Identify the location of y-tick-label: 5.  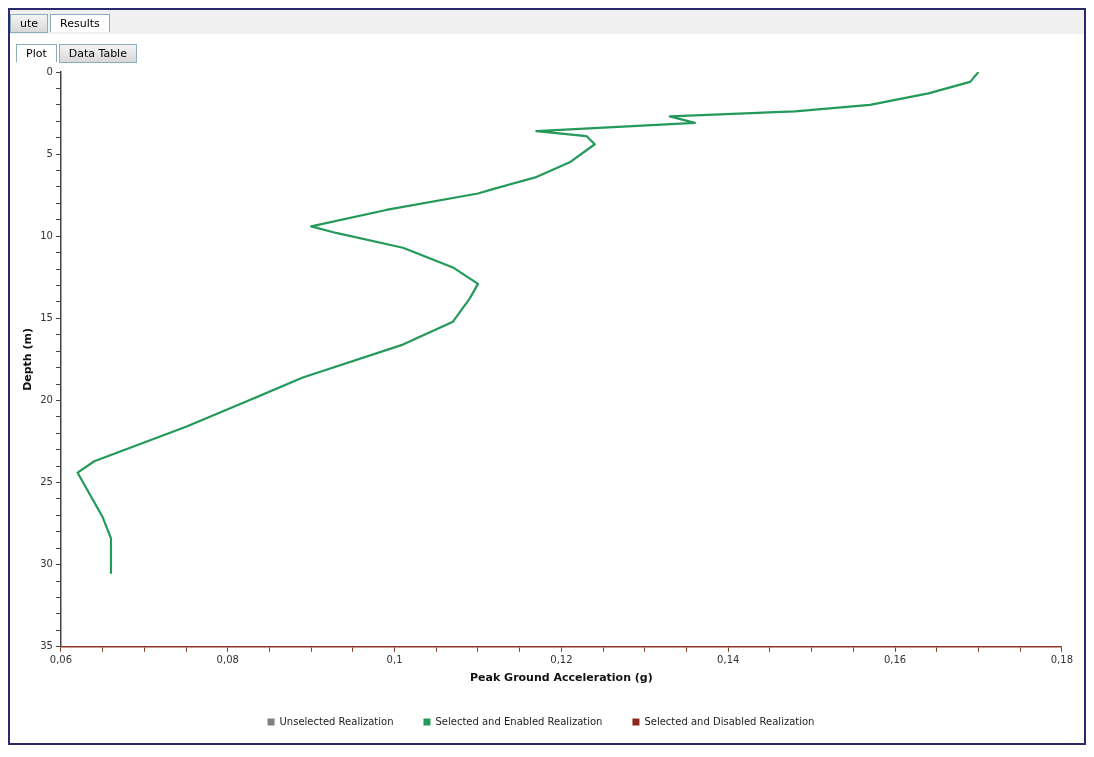
(49, 153).